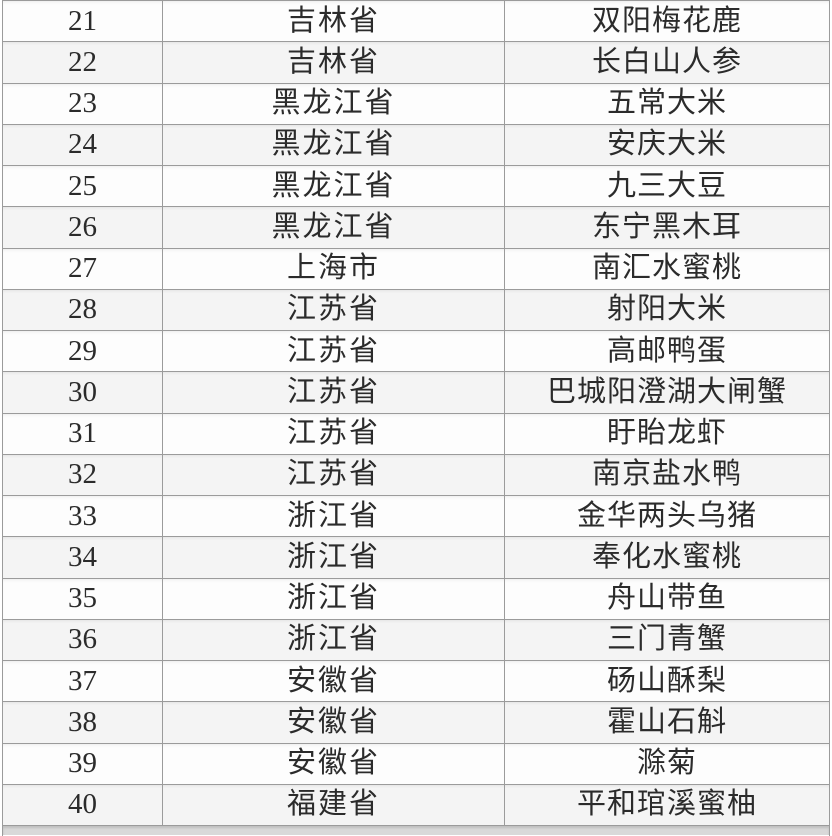 This screenshot has height=836, width=832. I want to click on cell-product: 高邮鸭蛋, so click(666, 350).